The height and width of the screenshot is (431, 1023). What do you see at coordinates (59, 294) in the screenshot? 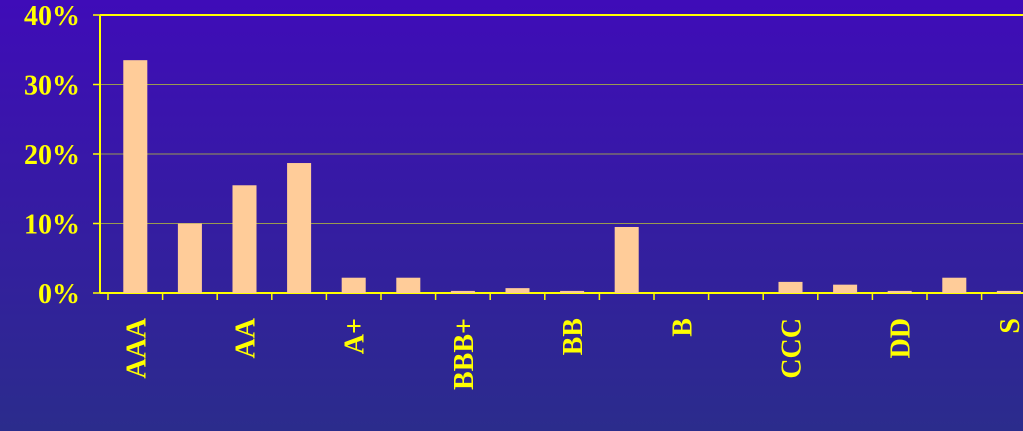
I see `y-tick-label: 0%` at bounding box center [59, 294].